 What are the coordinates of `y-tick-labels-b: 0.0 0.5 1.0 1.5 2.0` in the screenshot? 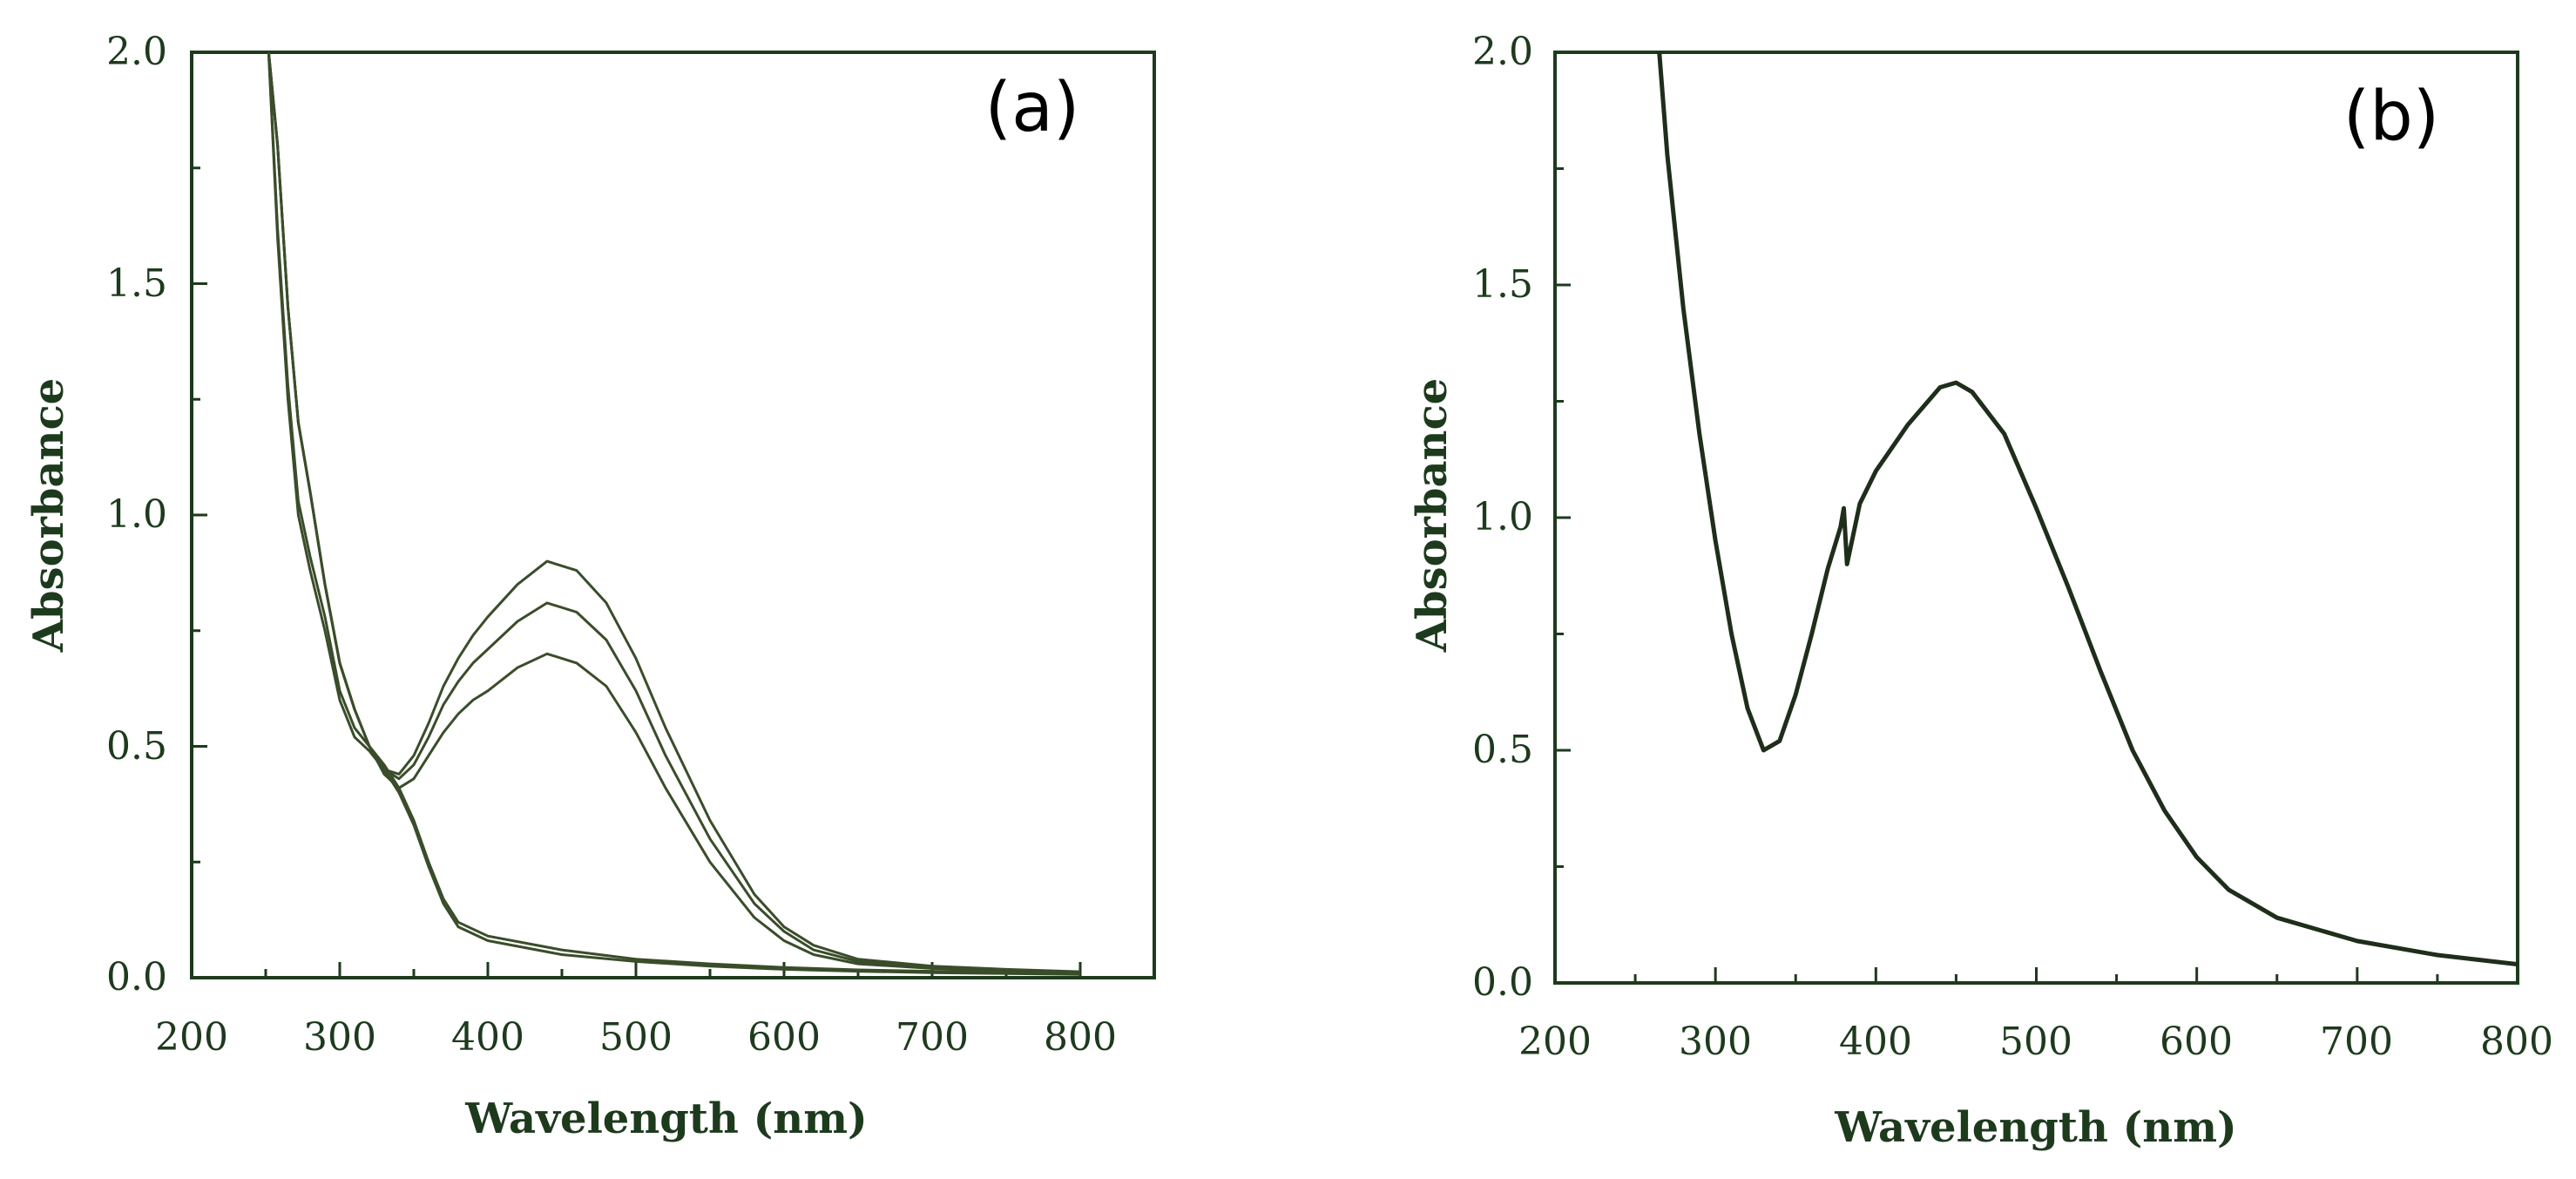 It's located at (1502, 517).